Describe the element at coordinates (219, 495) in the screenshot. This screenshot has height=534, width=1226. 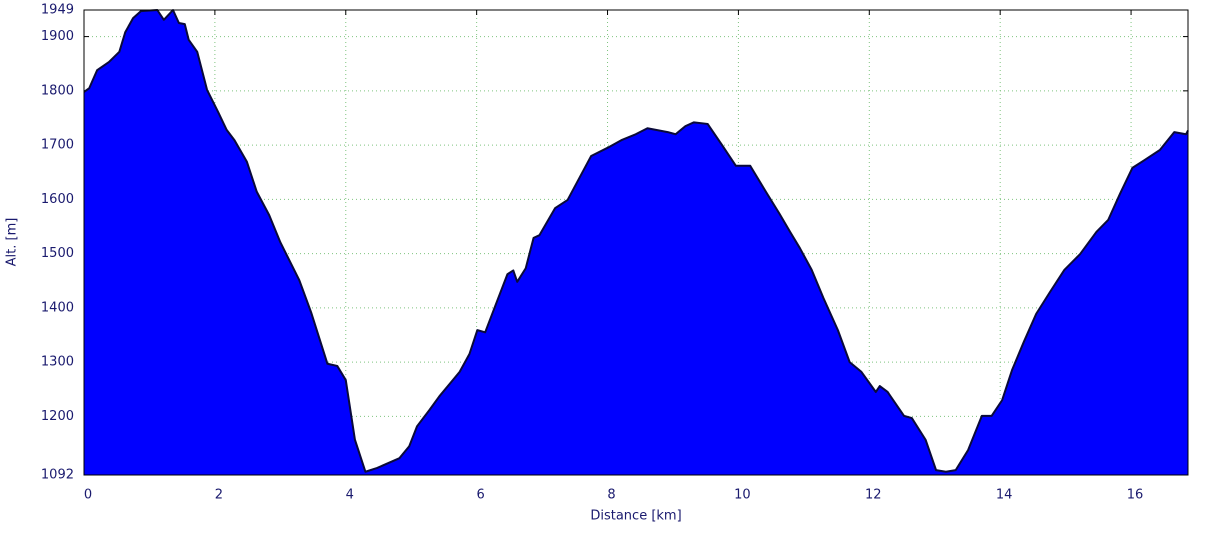
I see `x-tick-label: 2` at that location.